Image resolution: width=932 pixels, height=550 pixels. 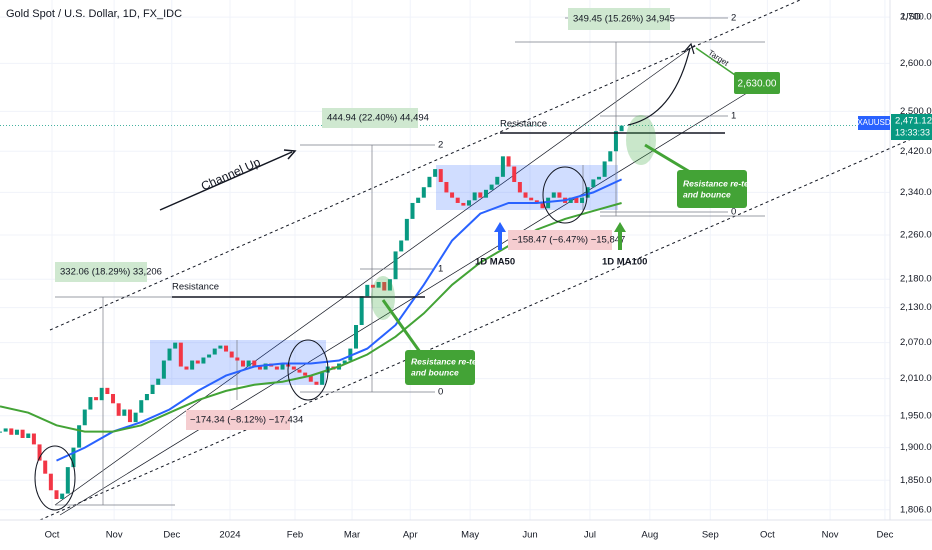 I want to click on x-tick-label: Aug, so click(x=649, y=535).